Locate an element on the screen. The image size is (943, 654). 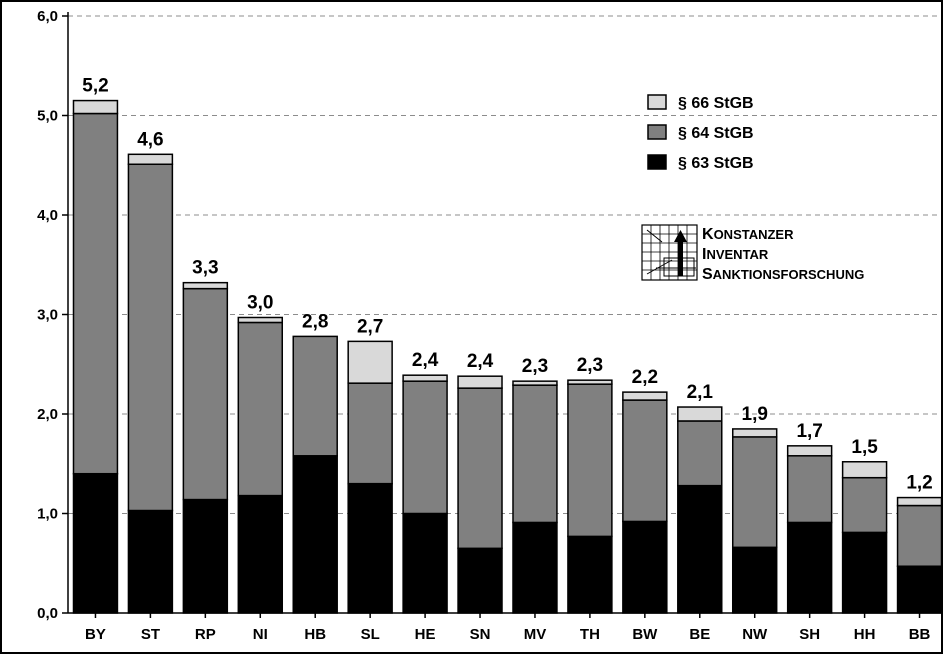
bar-segment-be-s2 is located at coordinates (700, 414).